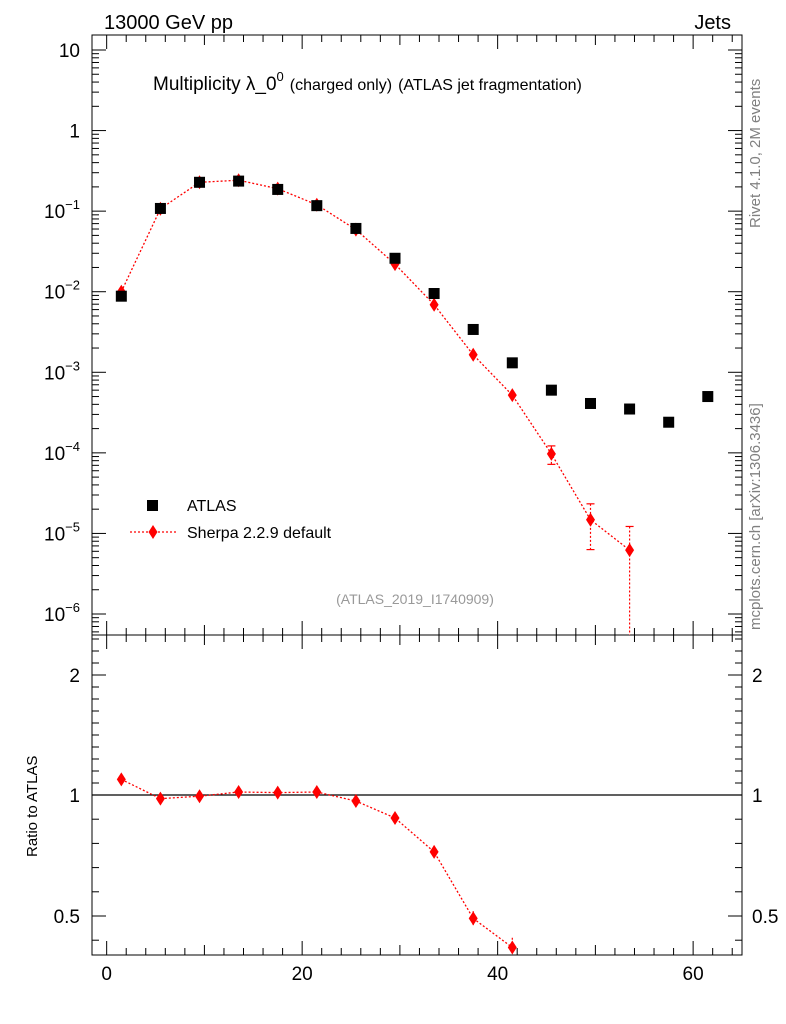  I want to click on header-collision-label: 13000 GeV pp, so click(168, 23).